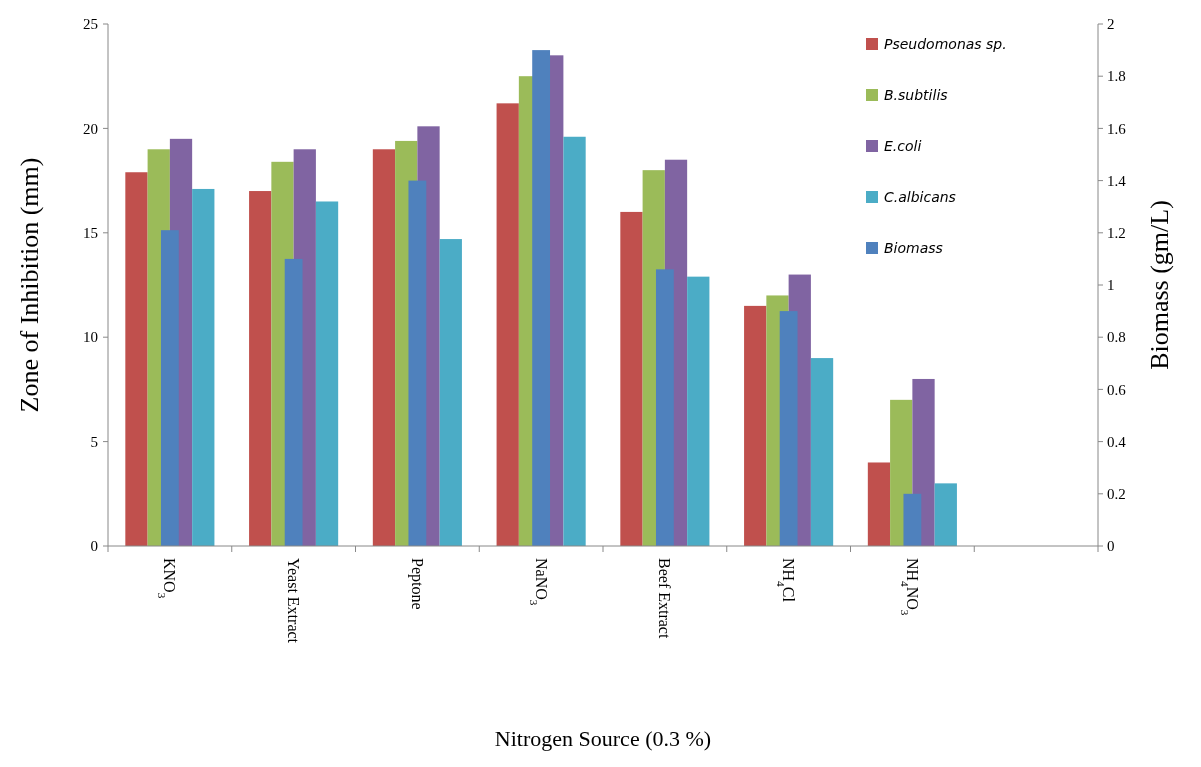  What do you see at coordinates (294, 601) in the screenshot?
I see `x-tick-label: Yeast Extract` at bounding box center [294, 601].